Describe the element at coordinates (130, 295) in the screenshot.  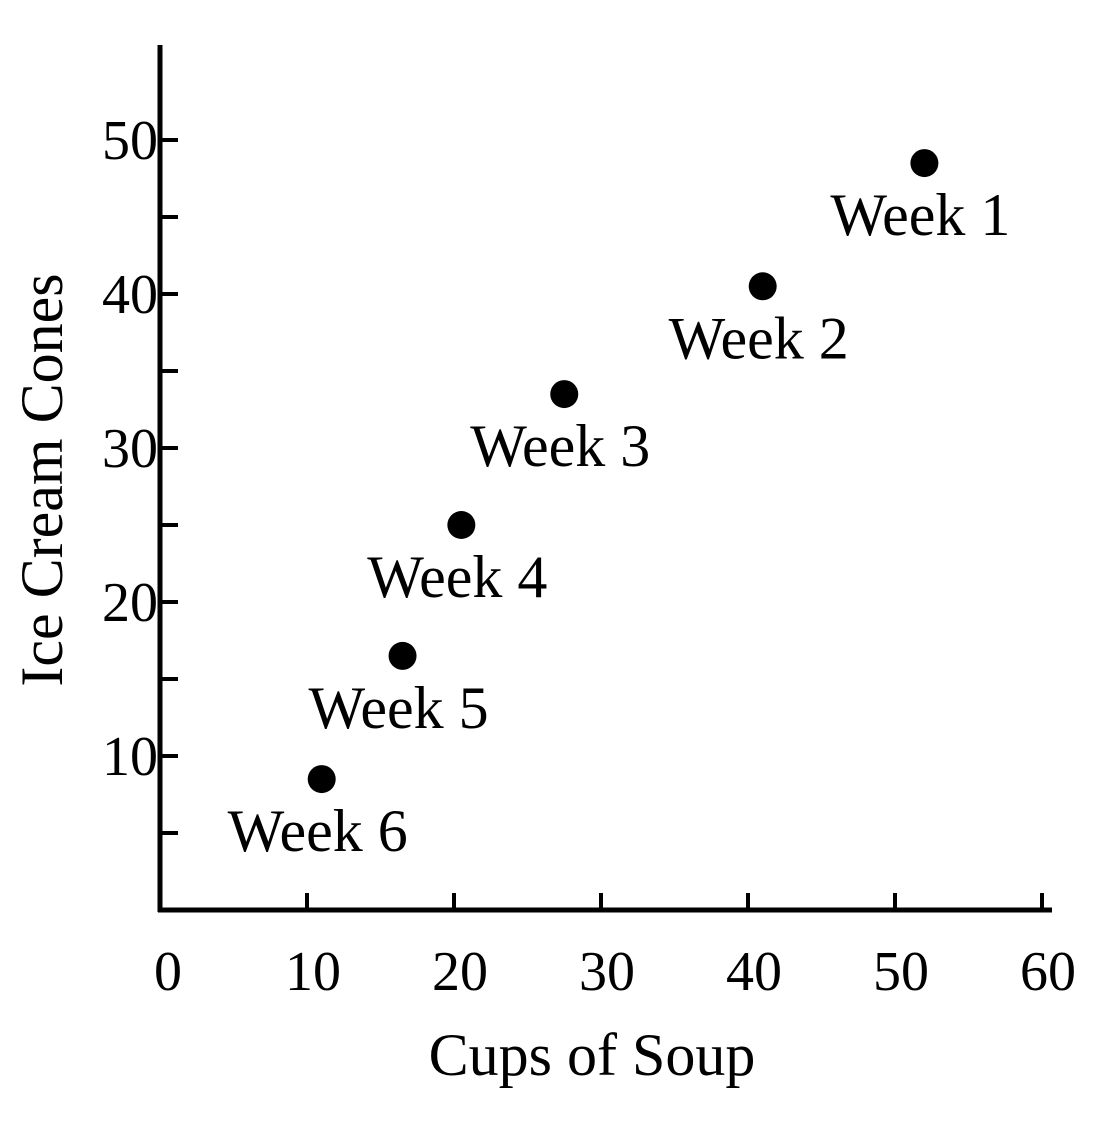
I see `y-tick-label: 40` at that location.